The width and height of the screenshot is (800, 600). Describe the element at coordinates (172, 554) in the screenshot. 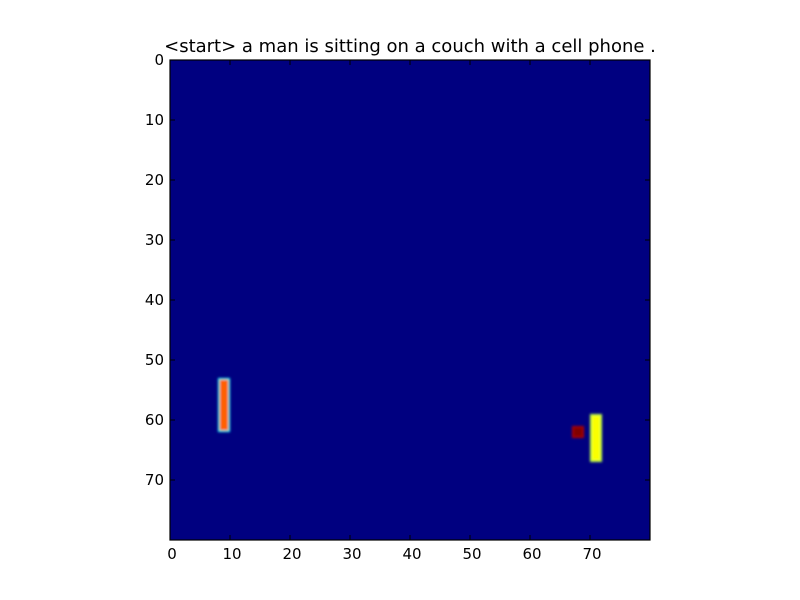

I see `x-tick-label: 0` at that location.